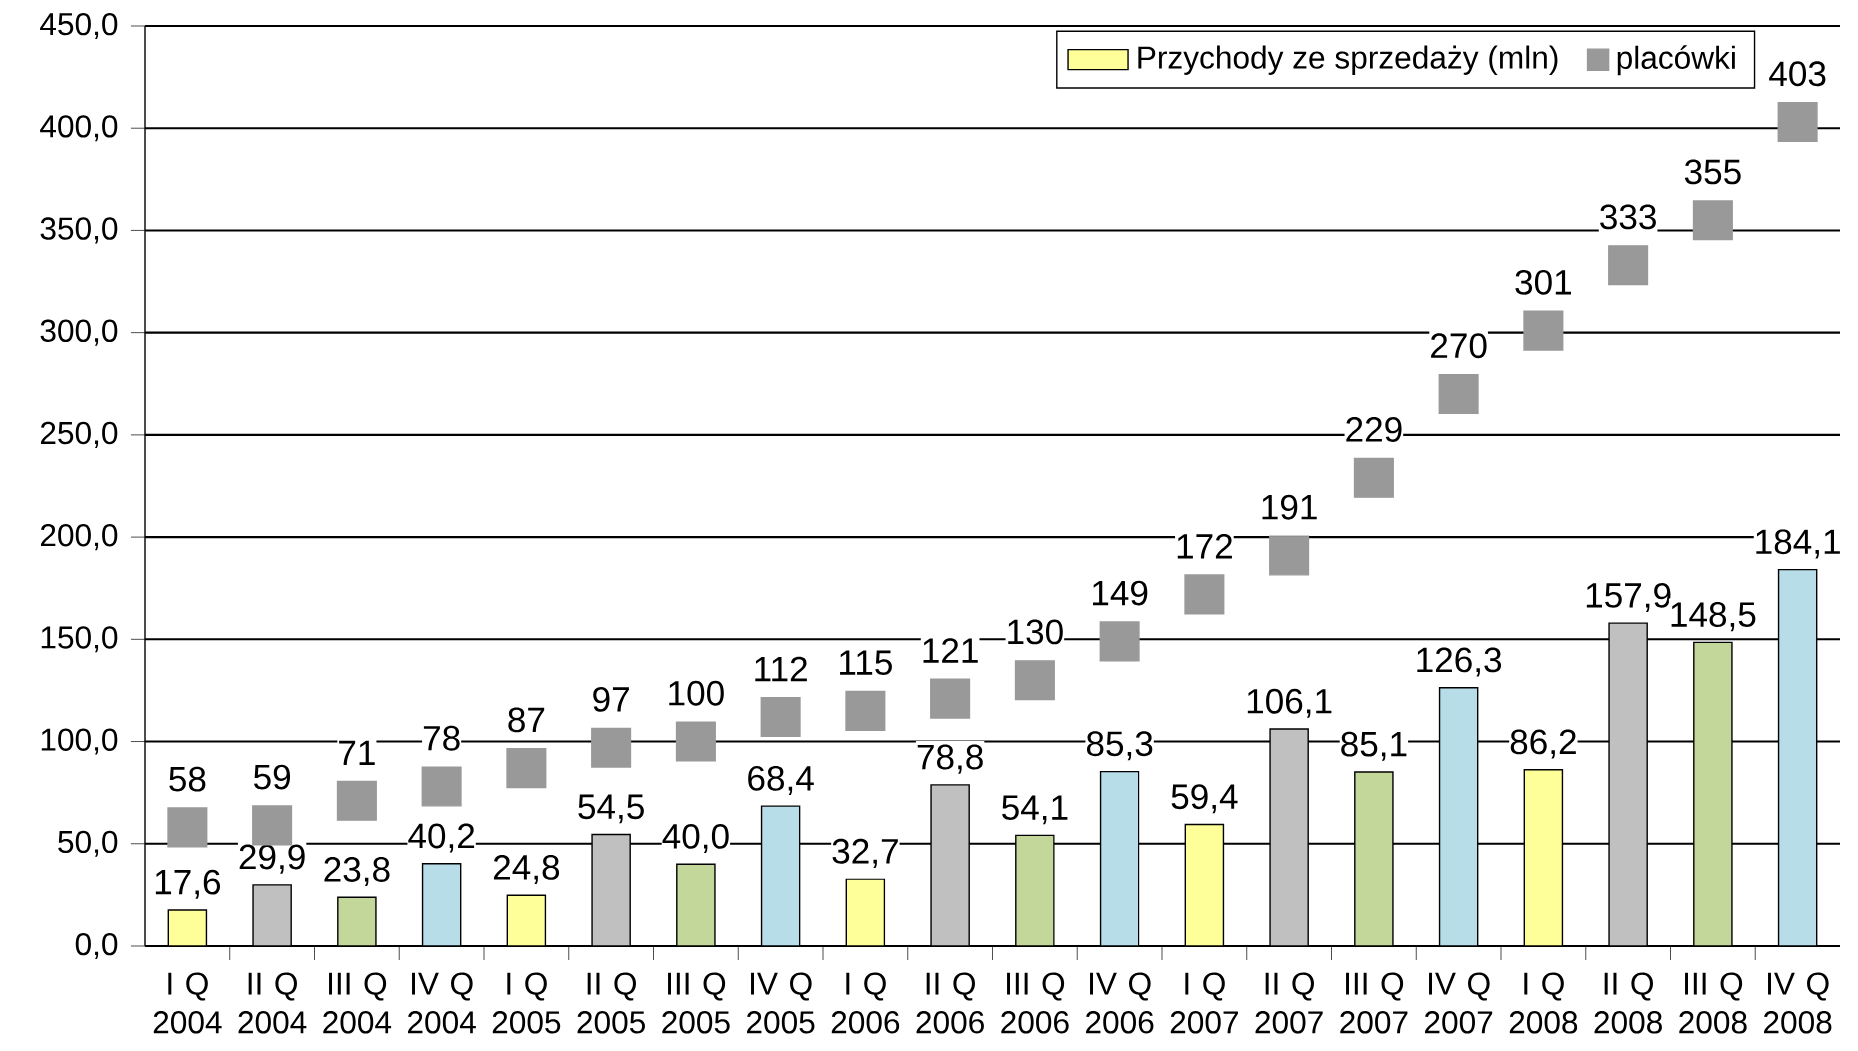 This screenshot has height=1051, width=1858. I want to click on y-tick-label: 150,0, so click(79, 639).